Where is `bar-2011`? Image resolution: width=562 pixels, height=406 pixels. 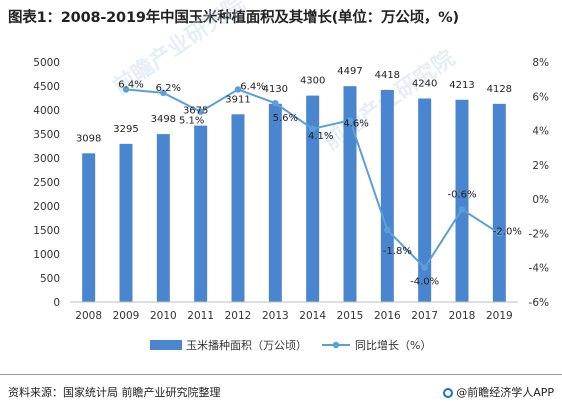 bar-2011 is located at coordinates (201, 213).